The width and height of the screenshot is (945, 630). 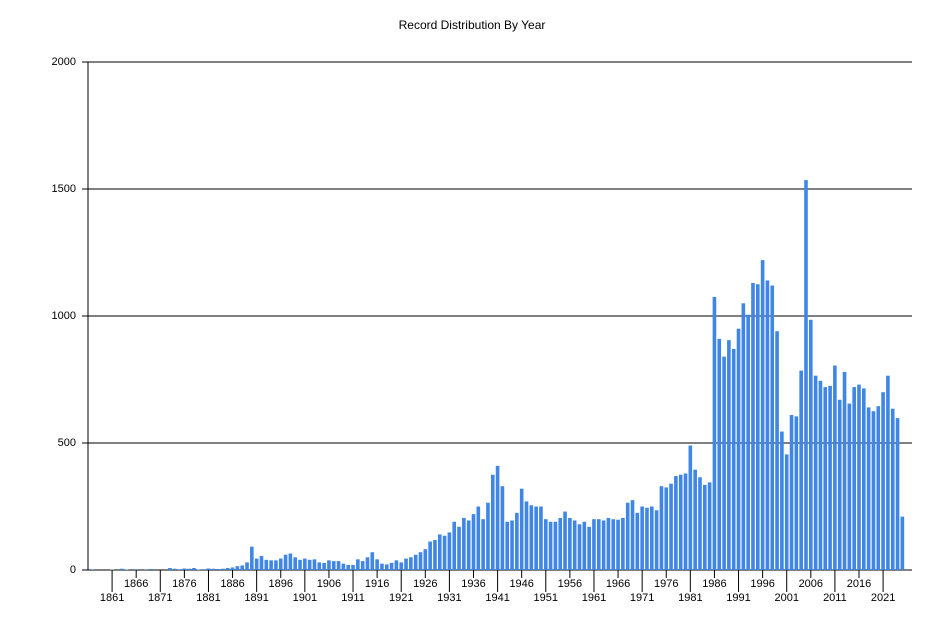 What do you see at coordinates (690, 598) in the screenshot?
I see `x-tick-label: 1981` at bounding box center [690, 598].